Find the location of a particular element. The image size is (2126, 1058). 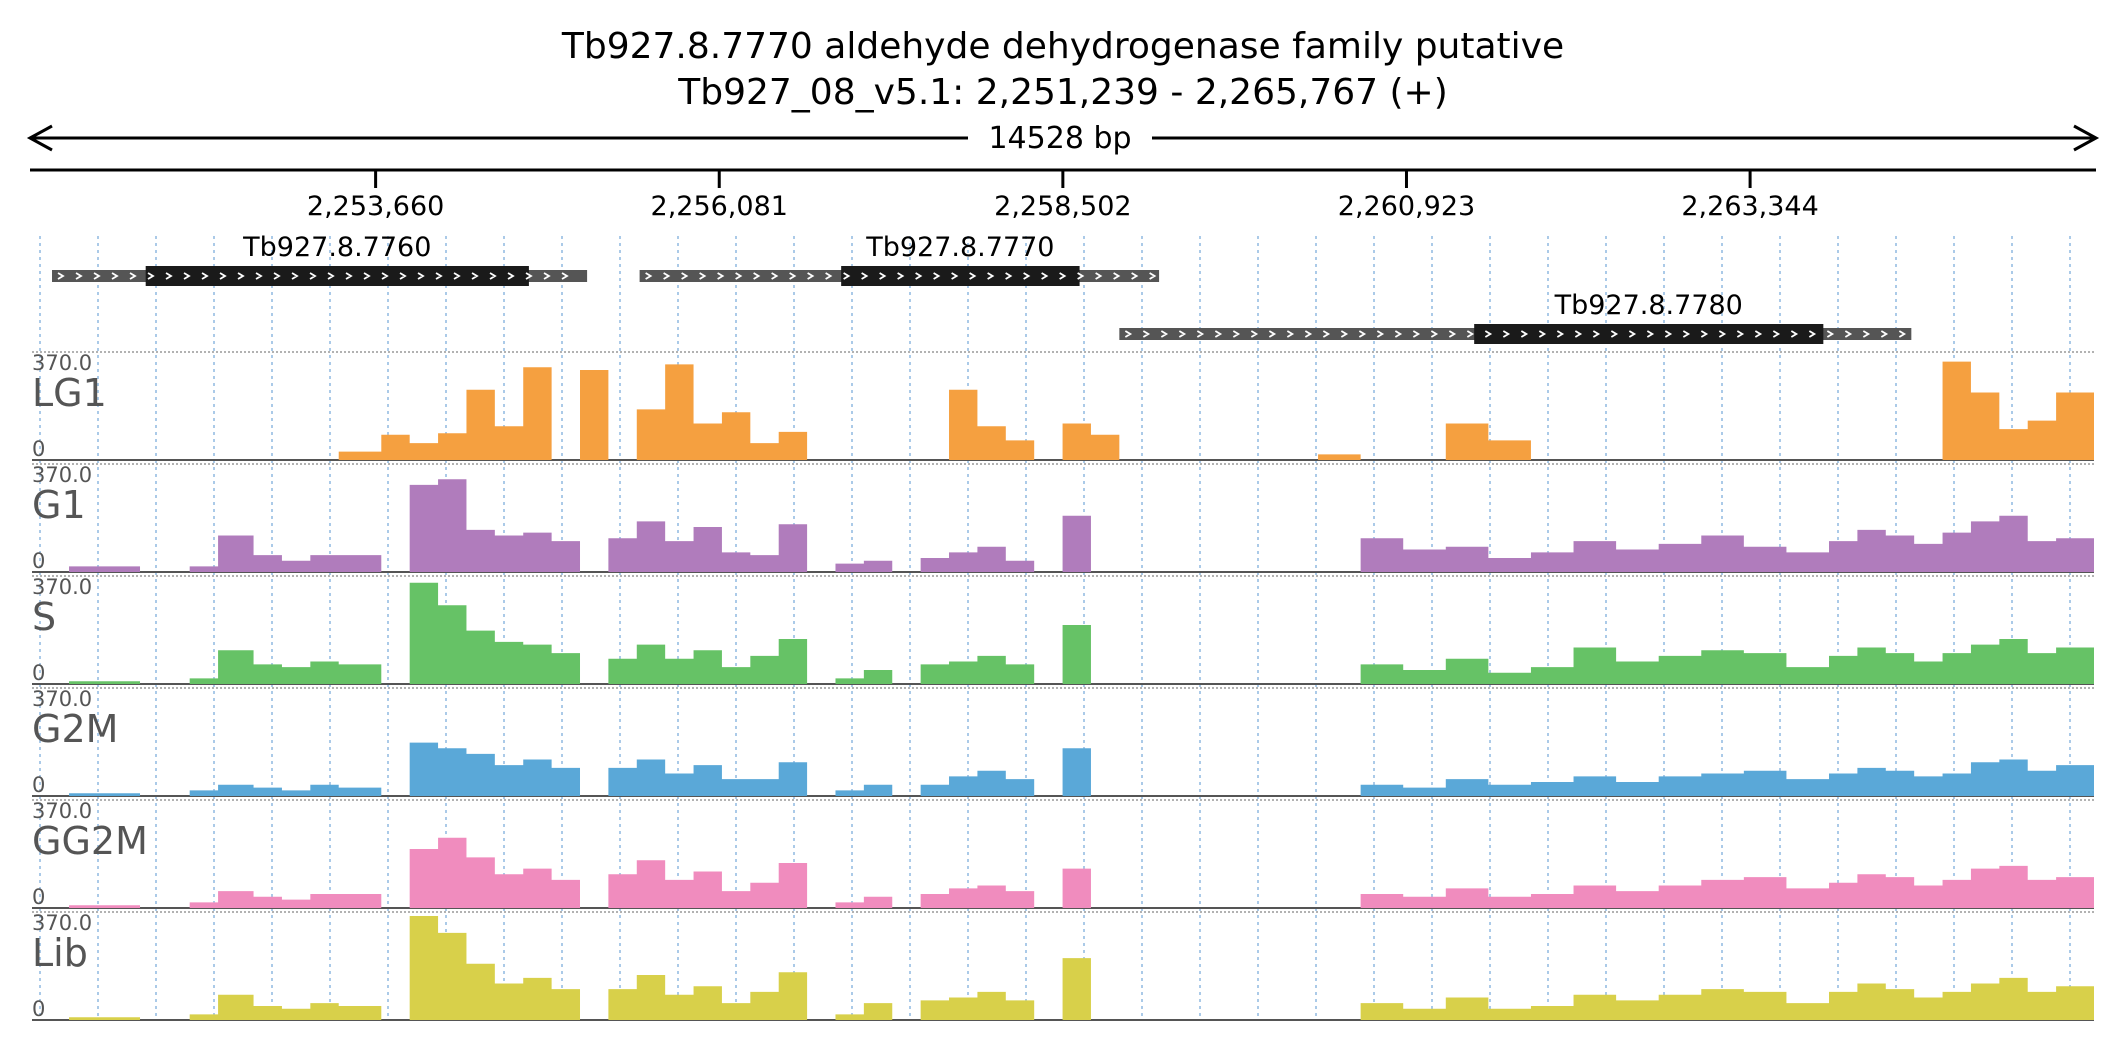

span-arrow-left-head is located at coordinates (39, 138).